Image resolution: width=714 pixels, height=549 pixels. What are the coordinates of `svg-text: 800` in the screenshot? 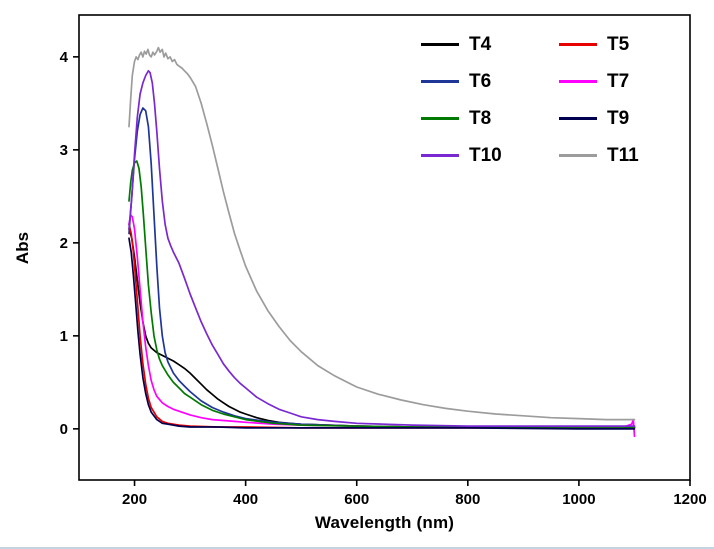 It's located at (467, 499).